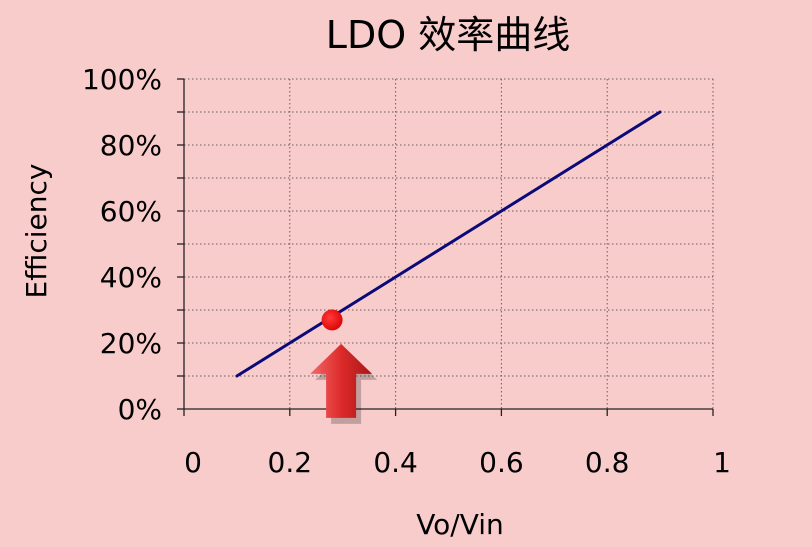 This screenshot has height=547, width=812. What do you see at coordinates (131, 211) in the screenshot?
I see `y-tick-label: 60%` at bounding box center [131, 211].